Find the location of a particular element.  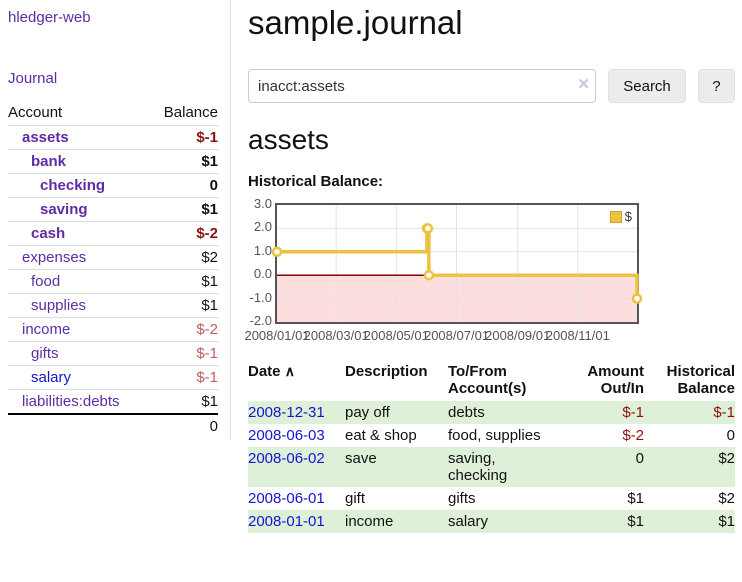

transaction-date-link: 2008-06-01 is located at coordinates (286, 498).